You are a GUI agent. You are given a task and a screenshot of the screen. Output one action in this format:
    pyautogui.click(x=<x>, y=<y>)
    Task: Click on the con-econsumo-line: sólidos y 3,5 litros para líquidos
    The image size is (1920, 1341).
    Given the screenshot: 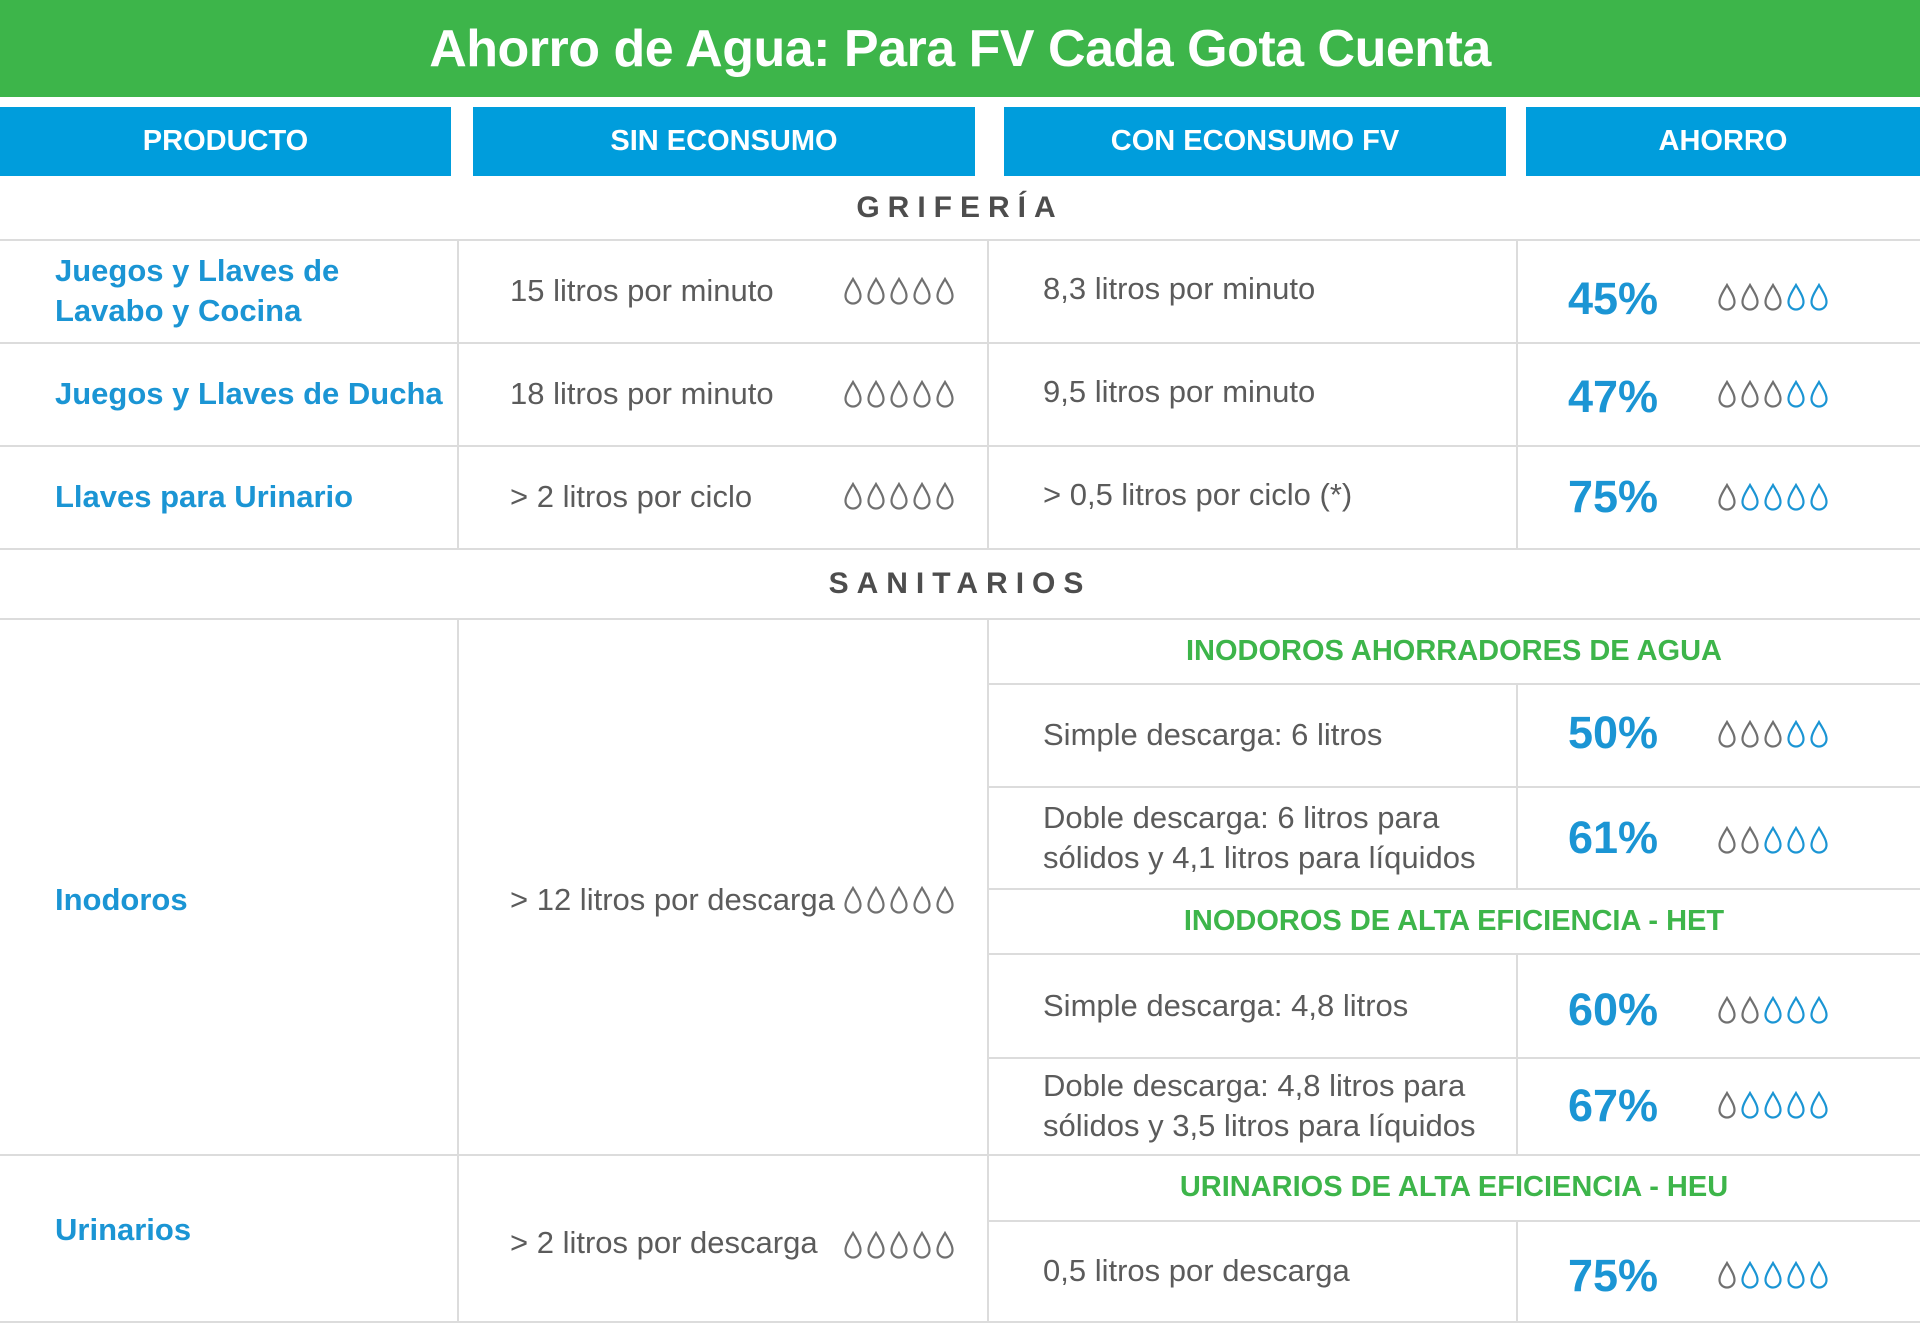 What is the action you would take?
    pyautogui.click(x=1259, y=1125)
    